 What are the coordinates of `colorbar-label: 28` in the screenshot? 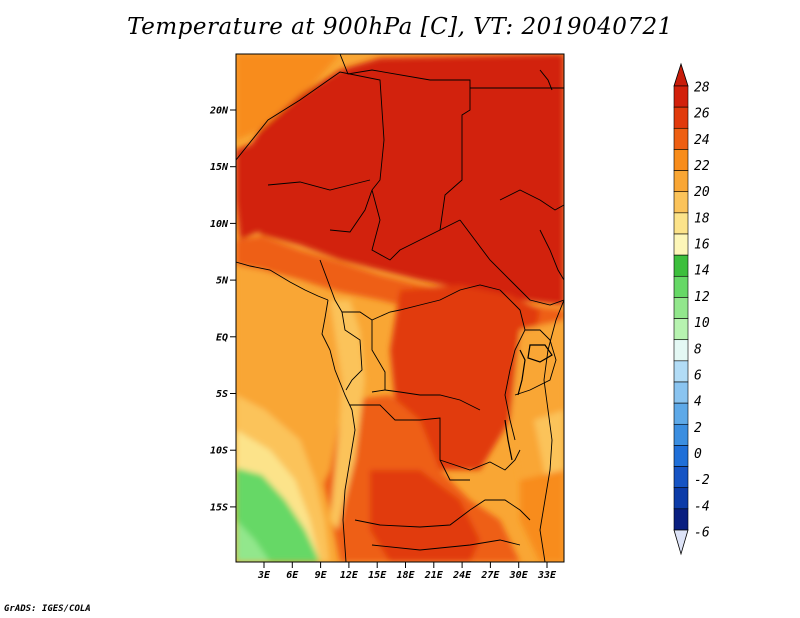 It's located at (702, 88).